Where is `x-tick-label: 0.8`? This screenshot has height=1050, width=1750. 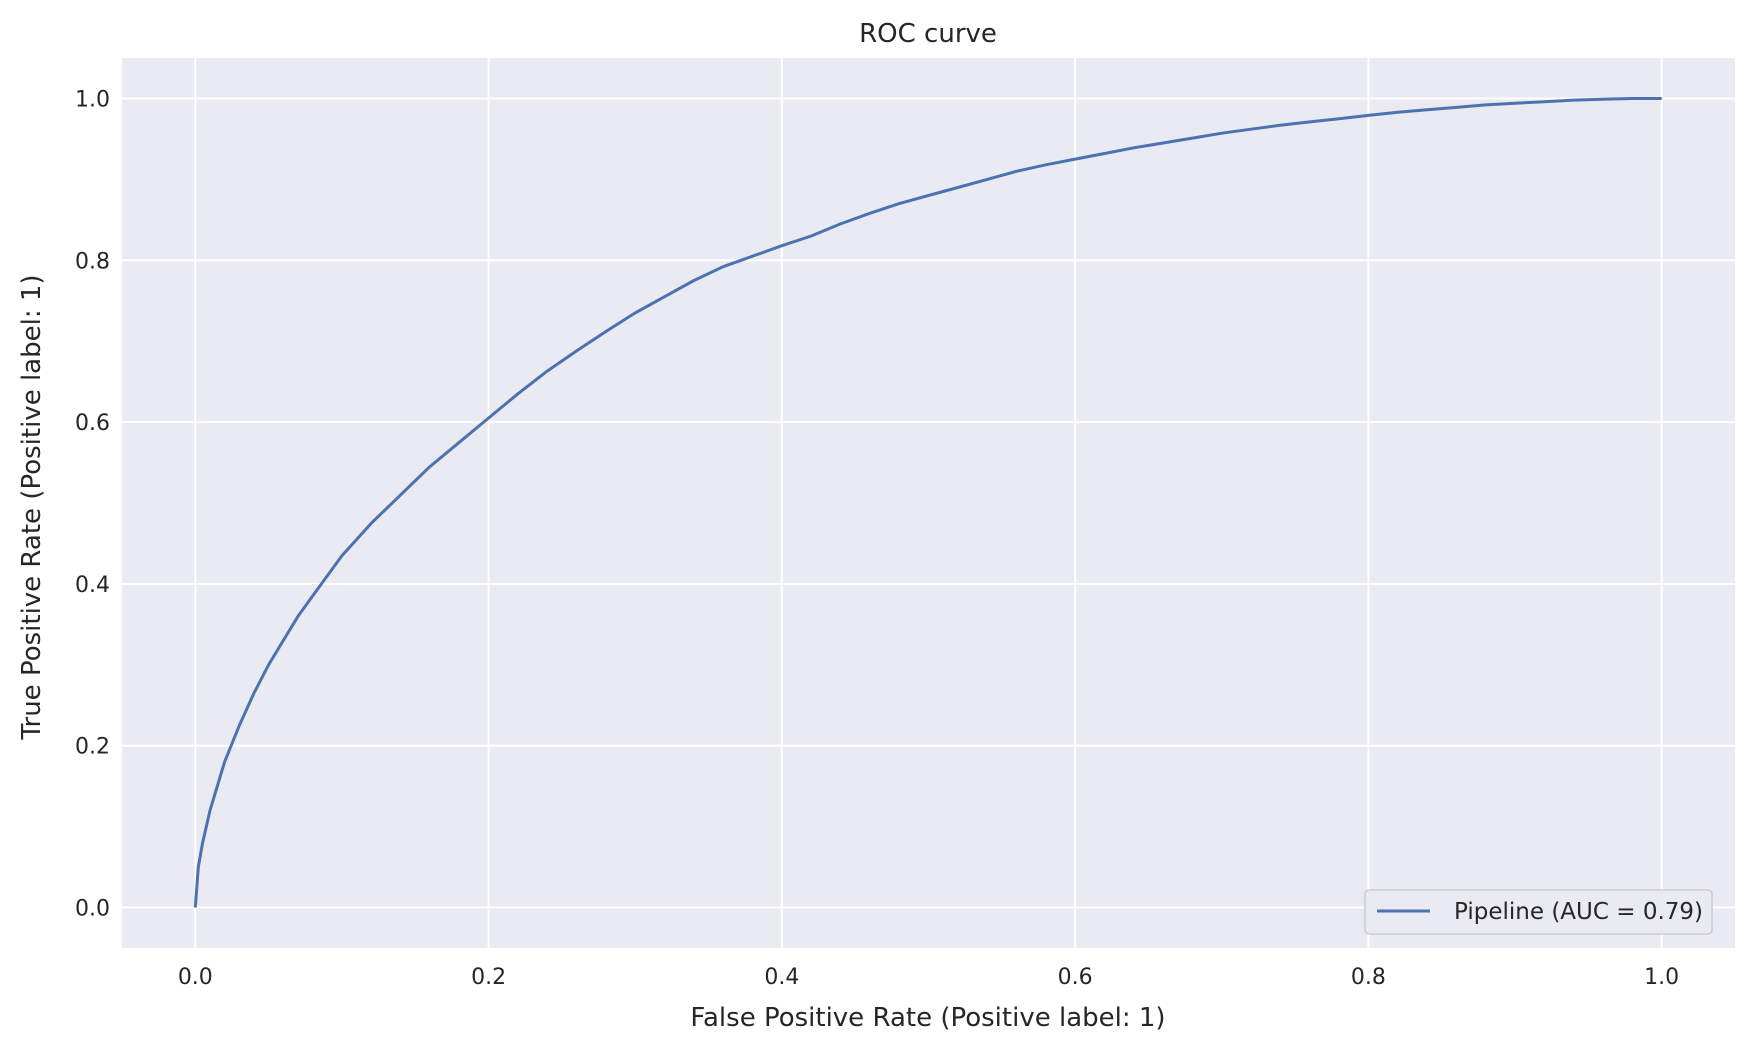 x-tick-label: 0.8 is located at coordinates (1368, 977).